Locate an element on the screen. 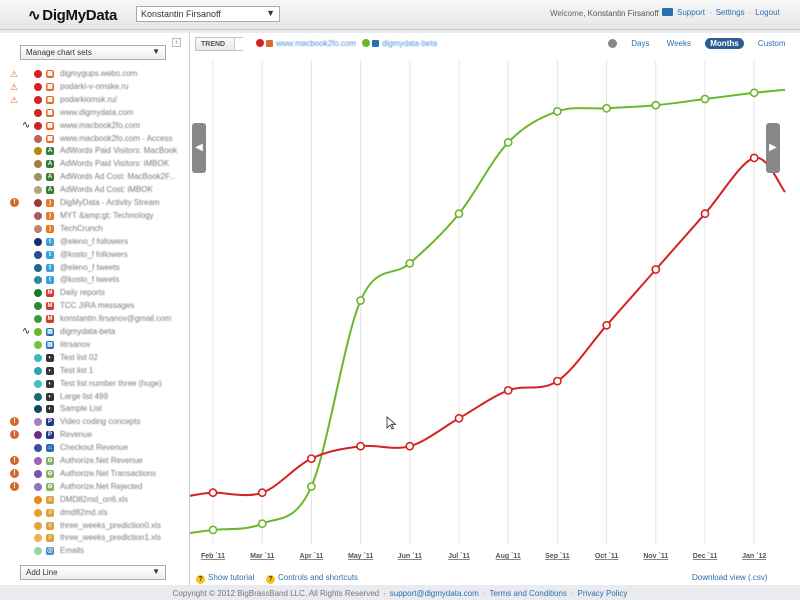  x-tick-label: Jan `12 is located at coordinates (754, 556).